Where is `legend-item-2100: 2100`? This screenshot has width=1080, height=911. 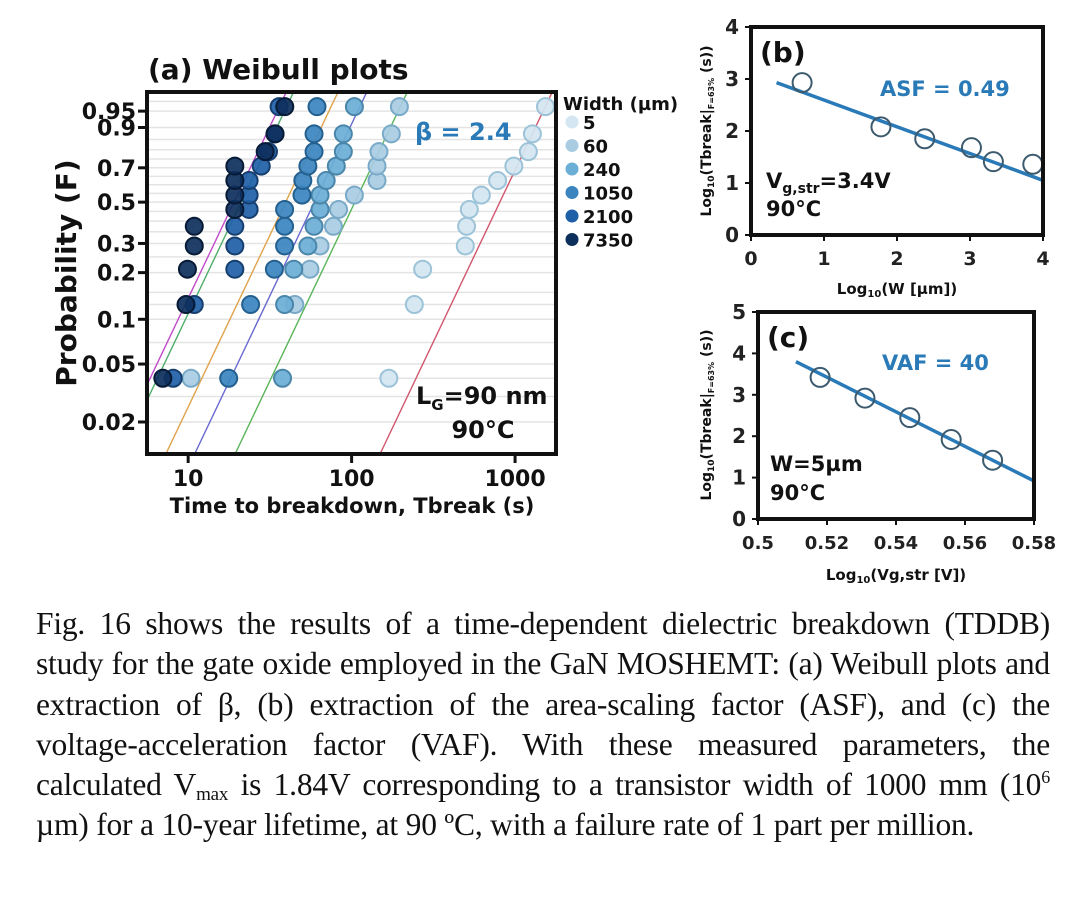
legend-item-2100: 2100 is located at coordinates (599, 217).